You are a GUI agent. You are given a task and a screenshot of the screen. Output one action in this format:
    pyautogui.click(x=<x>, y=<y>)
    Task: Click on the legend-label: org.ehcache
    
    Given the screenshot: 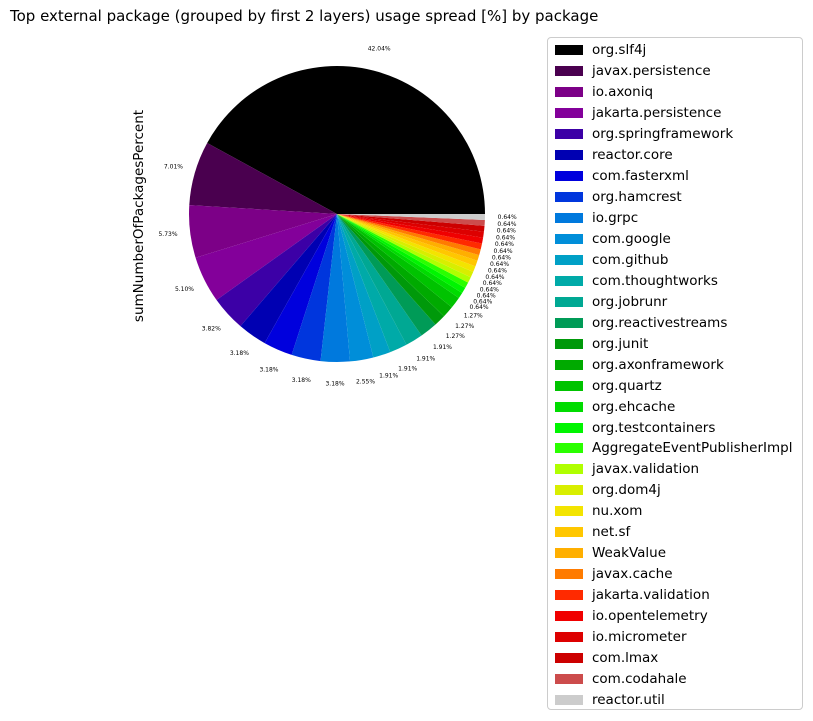 What is the action you would take?
    pyautogui.click(x=634, y=406)
    